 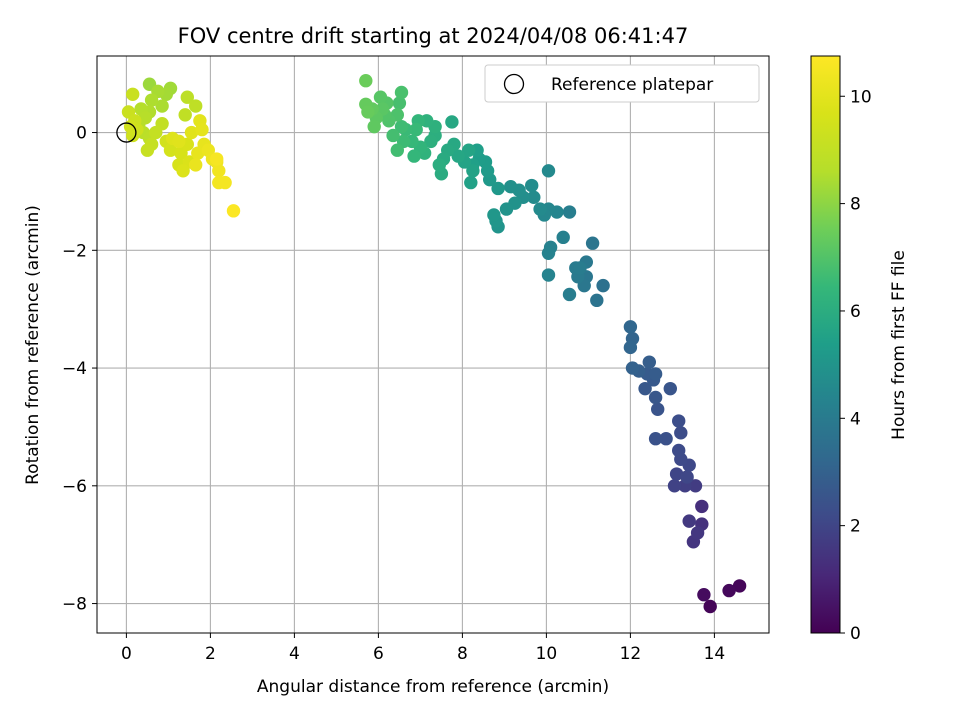 I want to click on y-tick-label: −8, so click(x=74, y=605).